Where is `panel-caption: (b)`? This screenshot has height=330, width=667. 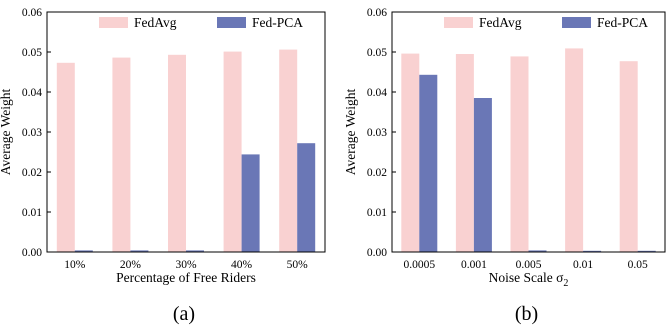 panel-caption: (b) is located at coordinates (526, 314).